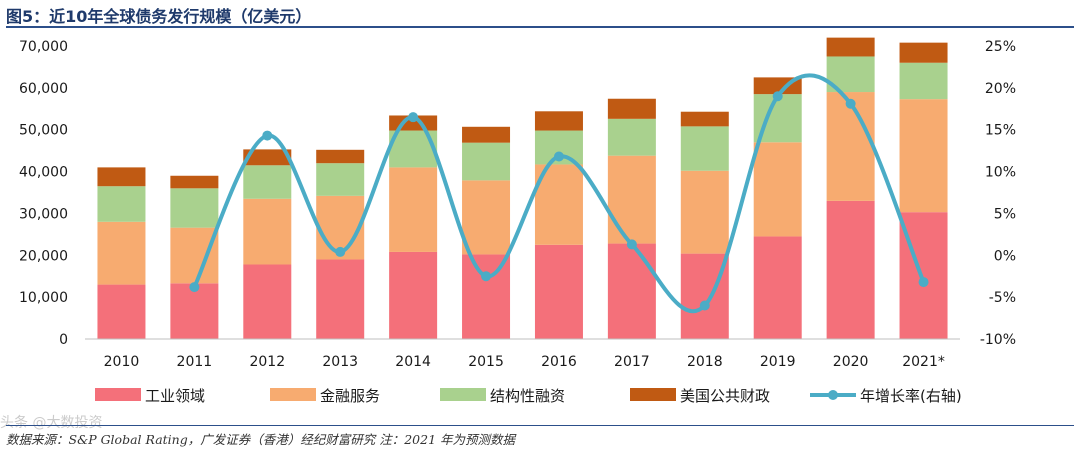 The image size is (1080, 450). What do you see at coordinates (998, 340) in the screenshot?
I see `y2-tick-label: -10%` at bounding box center [998, 340].